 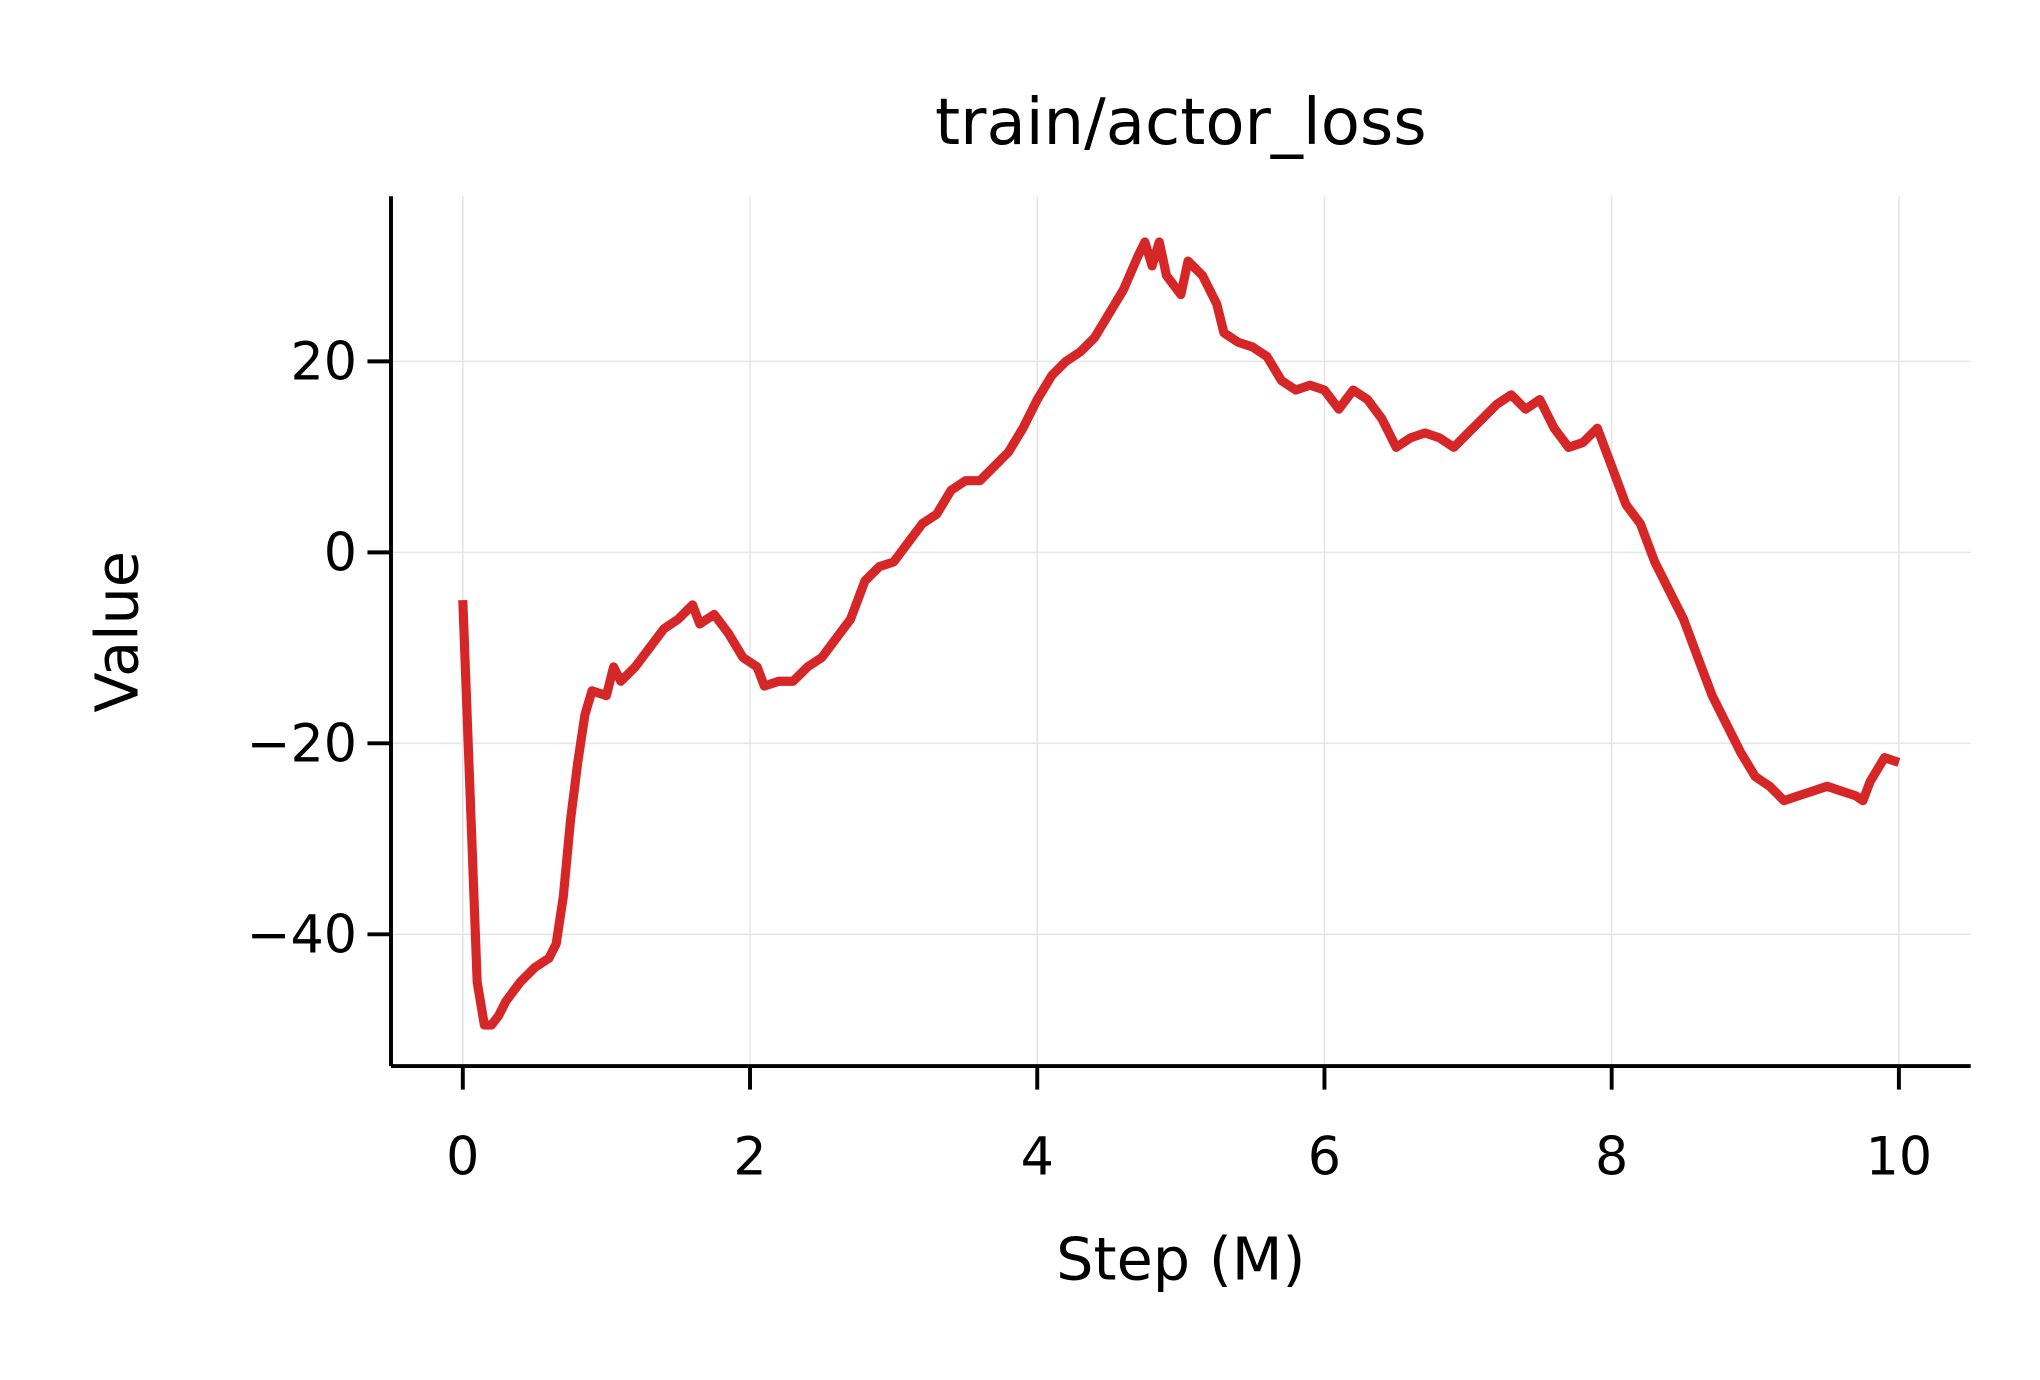 What do you see at coordinates (116, 632) in the screenshot?
I see `y-axis-label: Value` at bounding box center [116, 632].